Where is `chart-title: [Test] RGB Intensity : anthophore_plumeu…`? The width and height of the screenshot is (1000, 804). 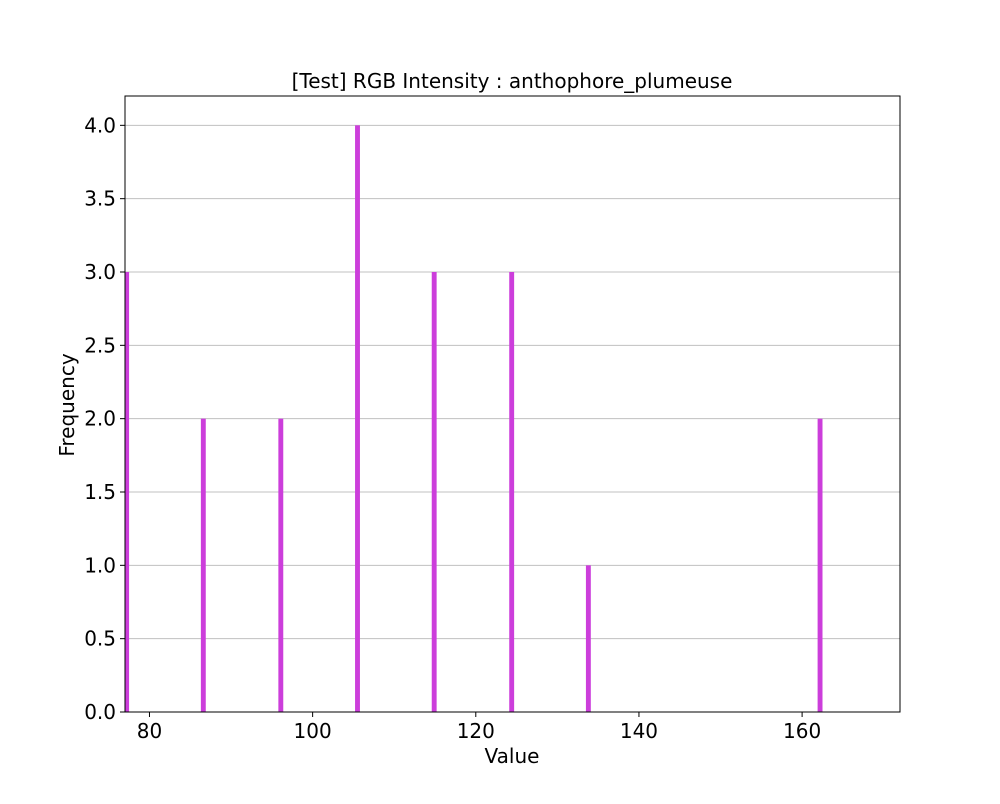 chart-title: [Test] RGB Intensity : anthophore_plumeu… is located at coordinates (512, 81).